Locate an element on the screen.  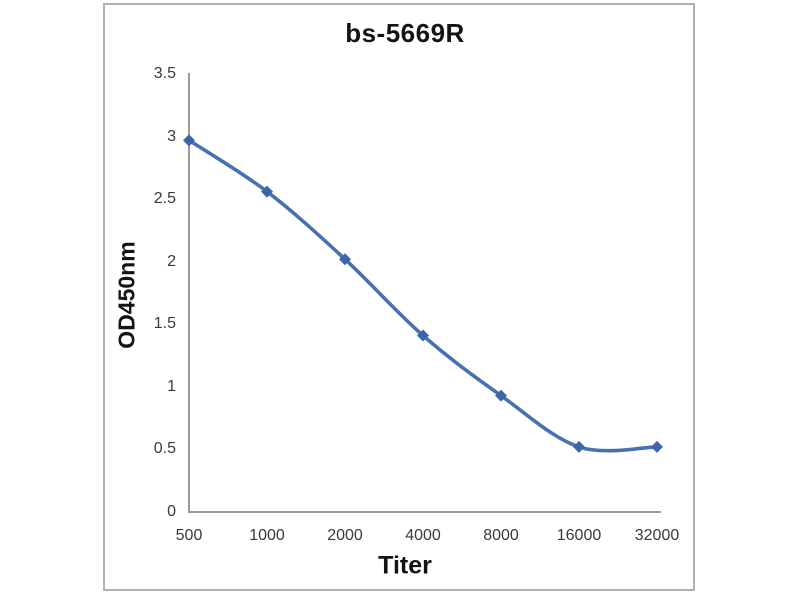
x-tick-label: 8000 is located at coordinates (501, 535).